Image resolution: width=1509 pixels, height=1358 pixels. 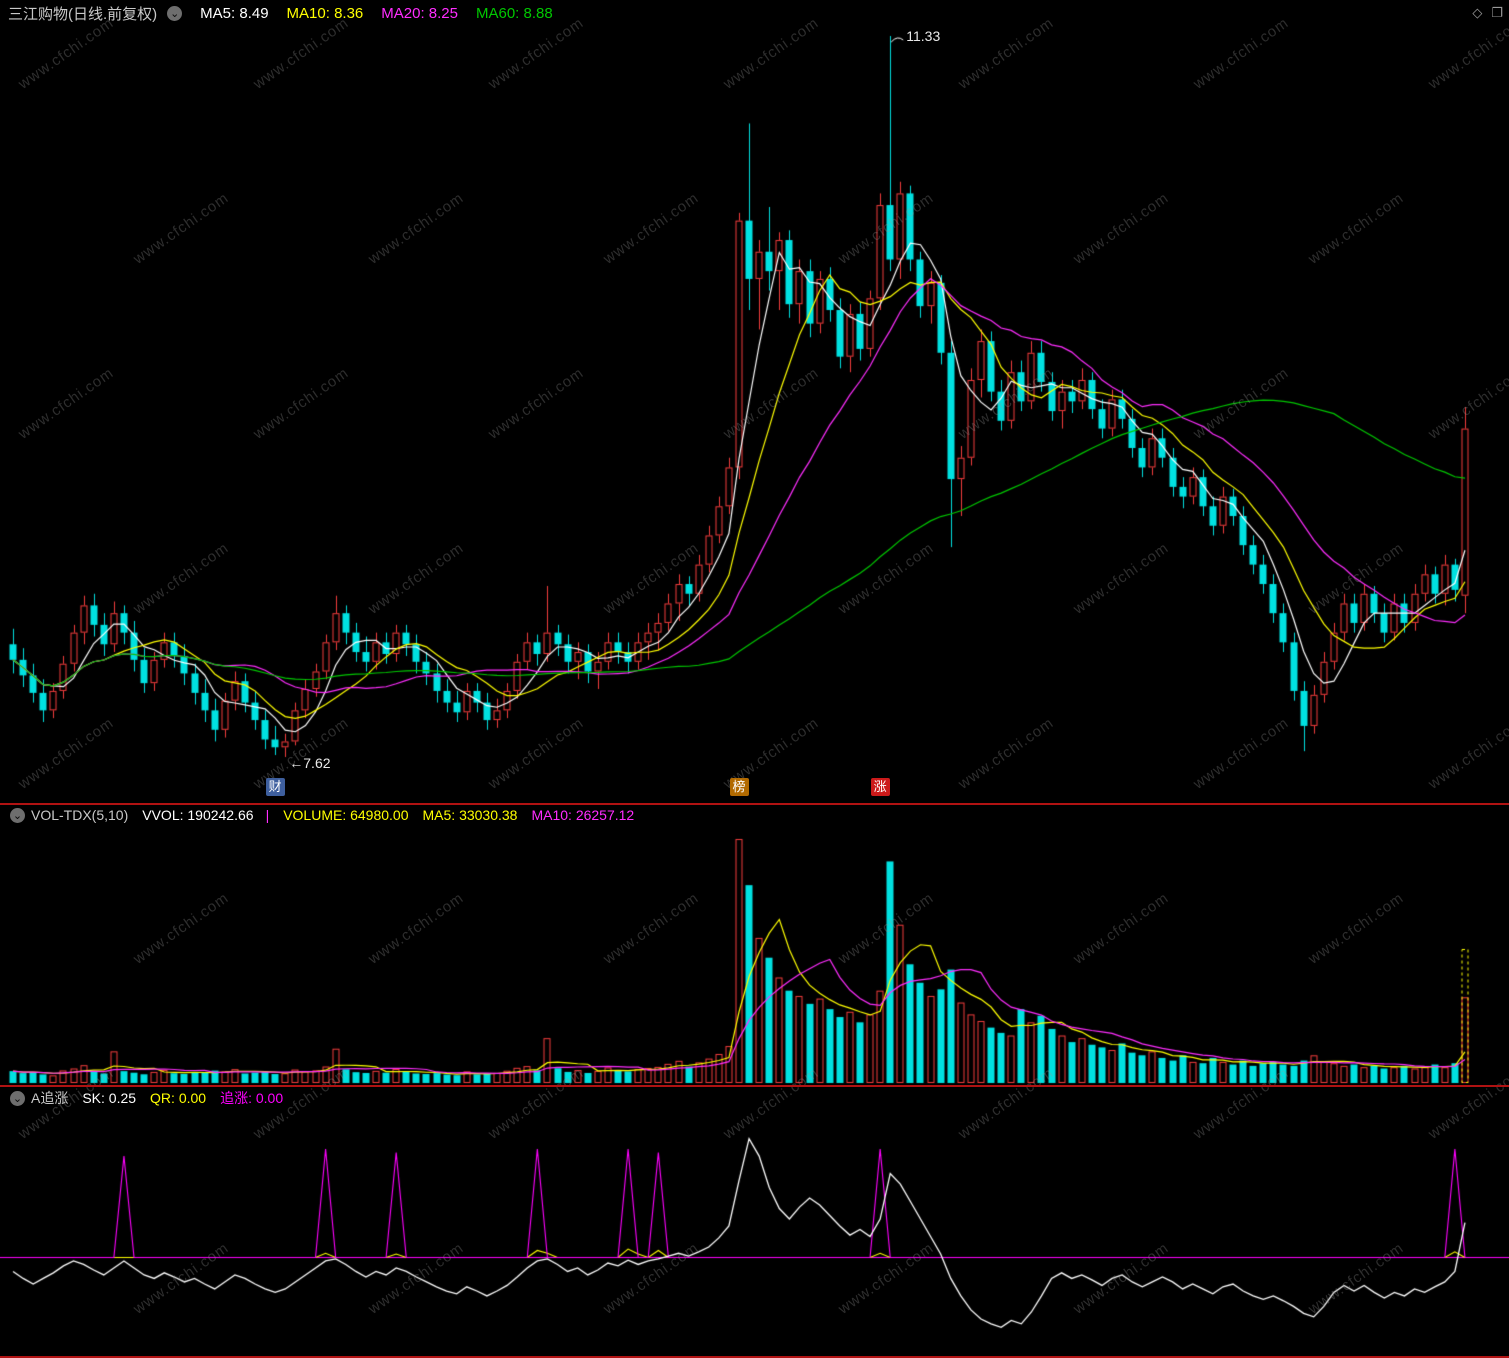 What do you see at coordinates (198, 815) in the screenshot?
I see `vvol-value: VVOL: 190242.66` at bounding box center [198, 815].